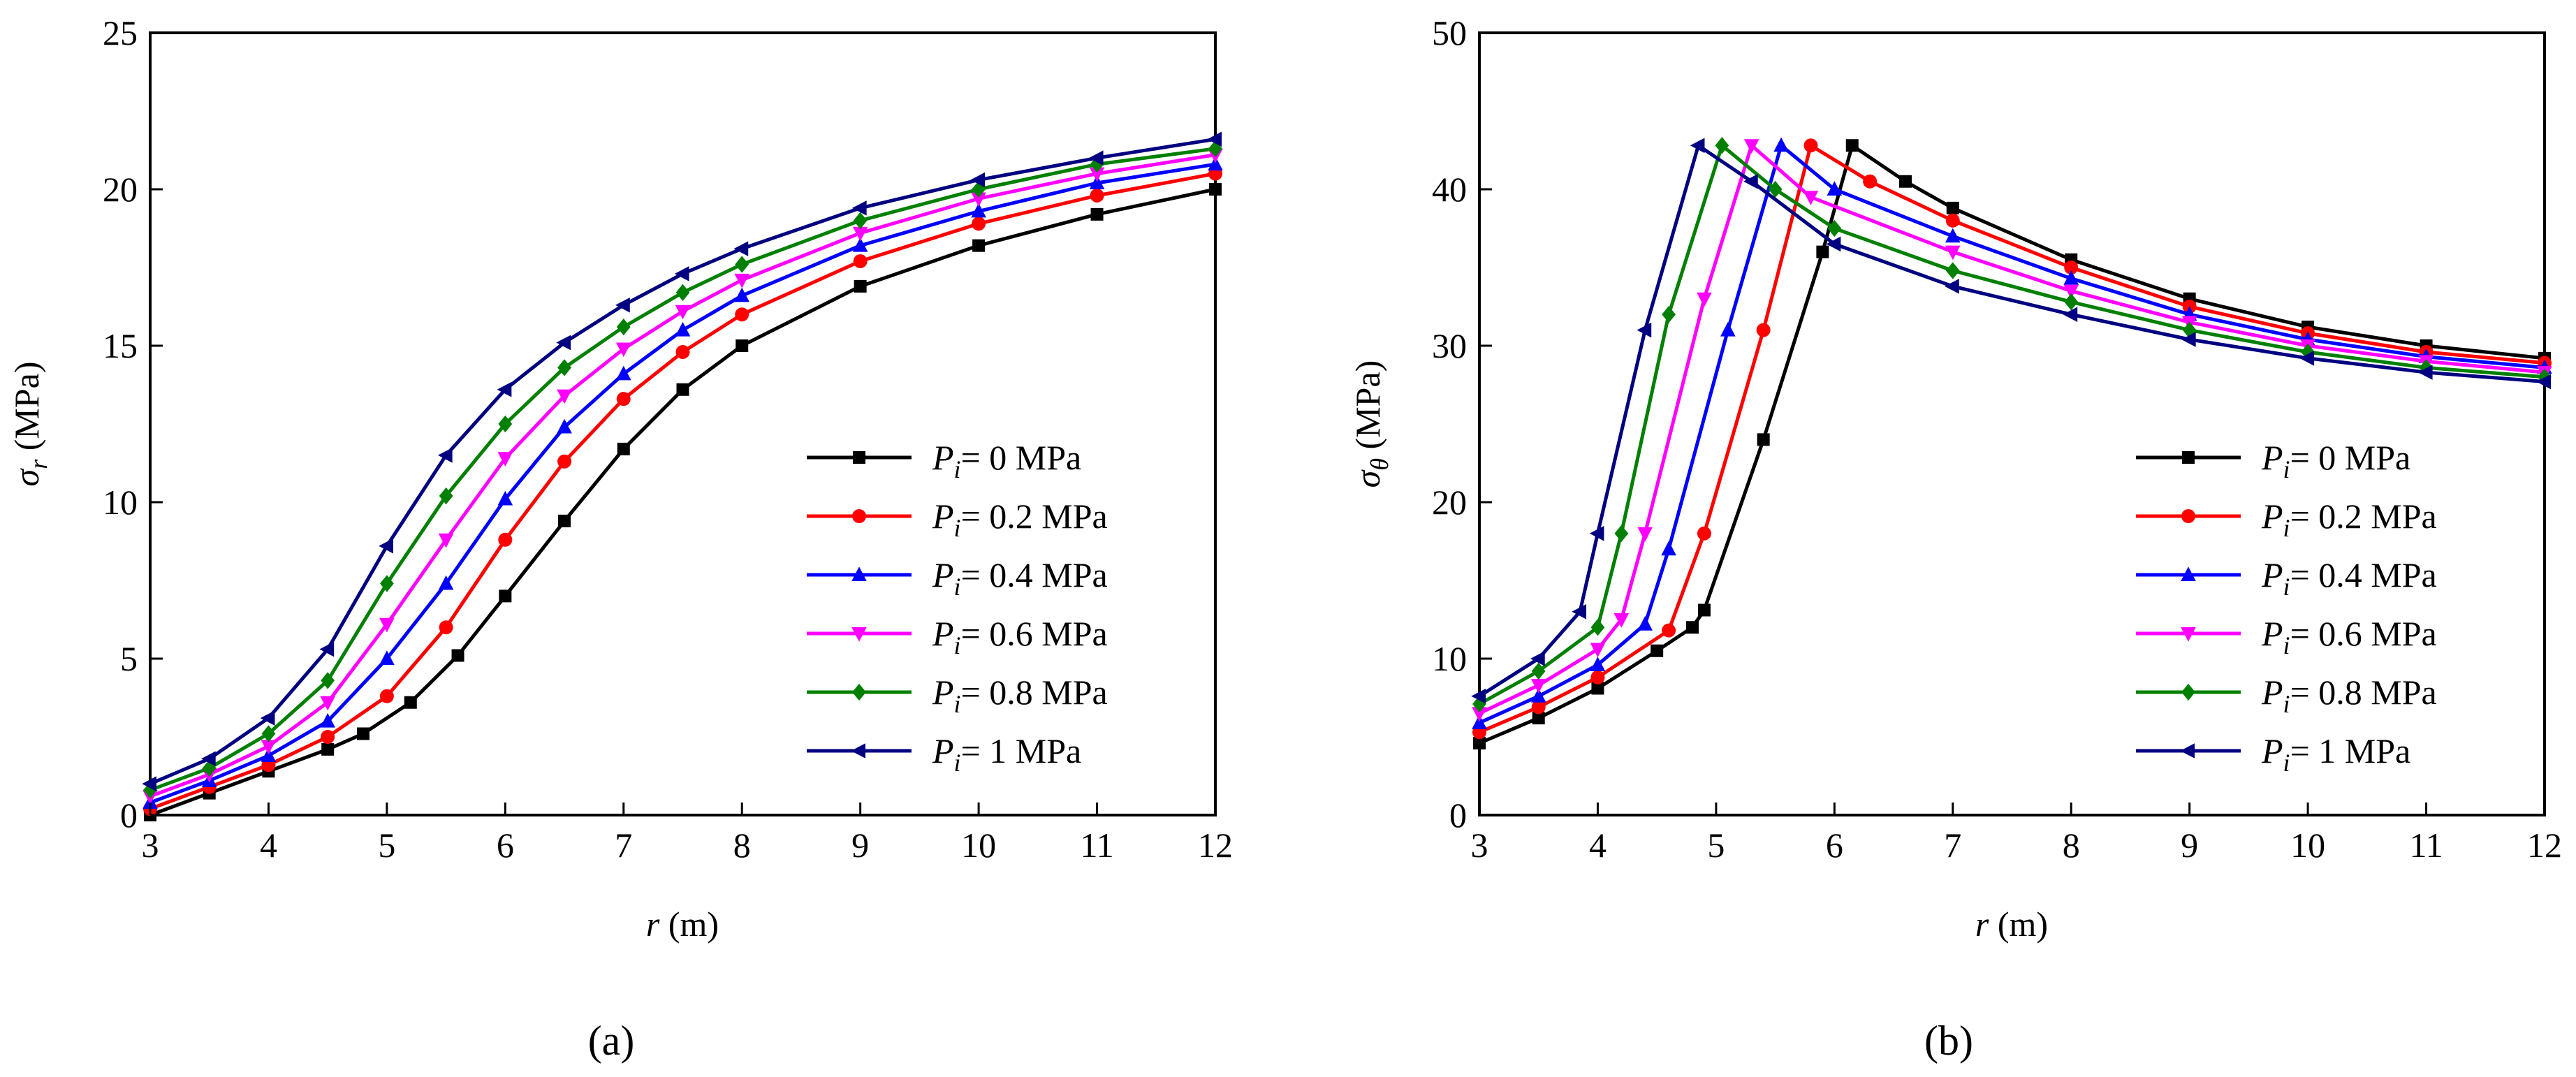 The height and width of the screenshot is (1077, 2576). I want to click on panel-b-x-tick-label: 7, so click(1952, 845).